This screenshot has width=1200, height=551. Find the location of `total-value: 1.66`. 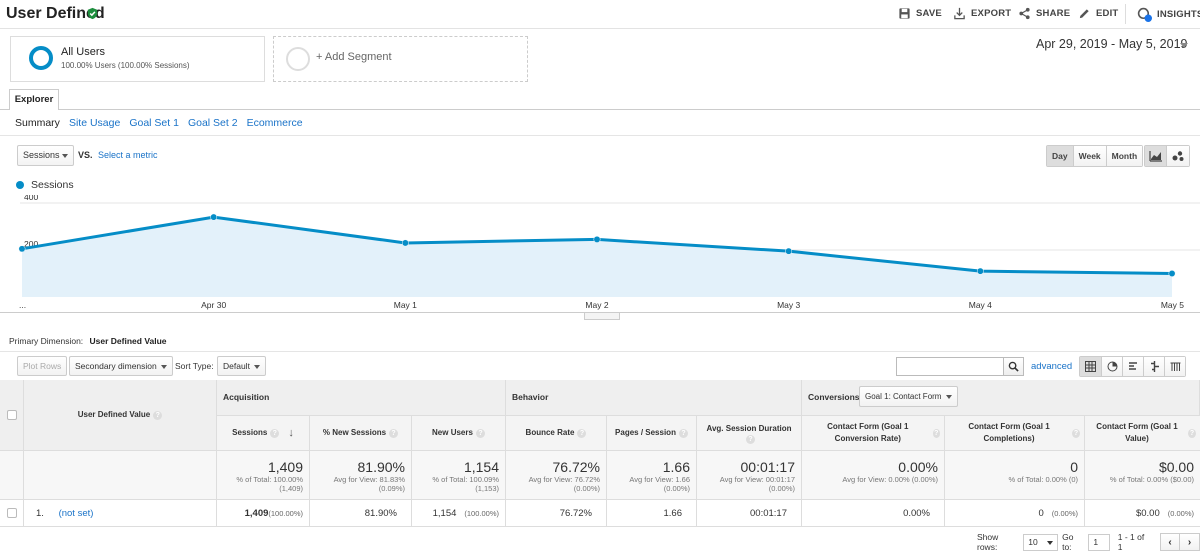

total-value: 1.66 is located at coordinates (676, 467).